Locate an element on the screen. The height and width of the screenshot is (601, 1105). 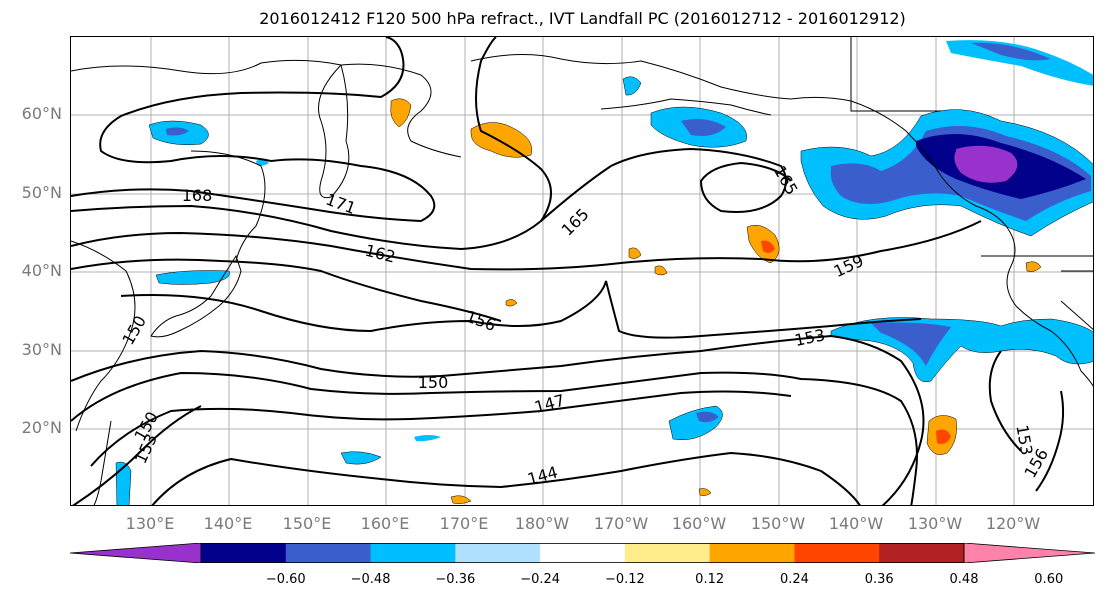
blue-region-hawaii is located at coordinates (695, 422).